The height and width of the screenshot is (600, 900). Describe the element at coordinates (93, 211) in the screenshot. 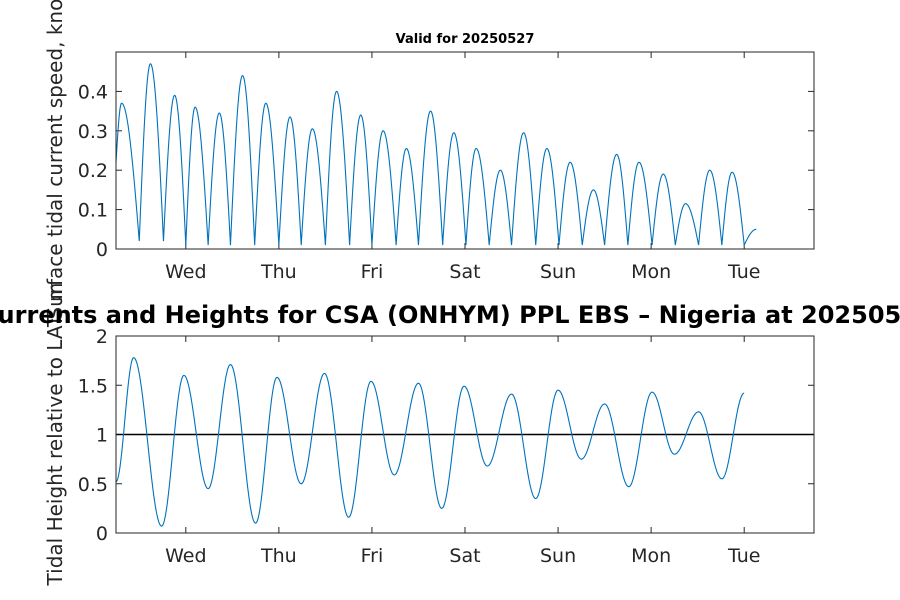

I see `y-tick-label: 0.1` at that location.